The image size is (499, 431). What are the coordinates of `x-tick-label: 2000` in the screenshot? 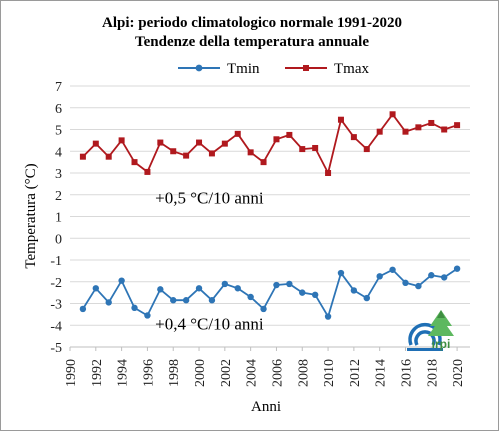 It's located at (200, 373).